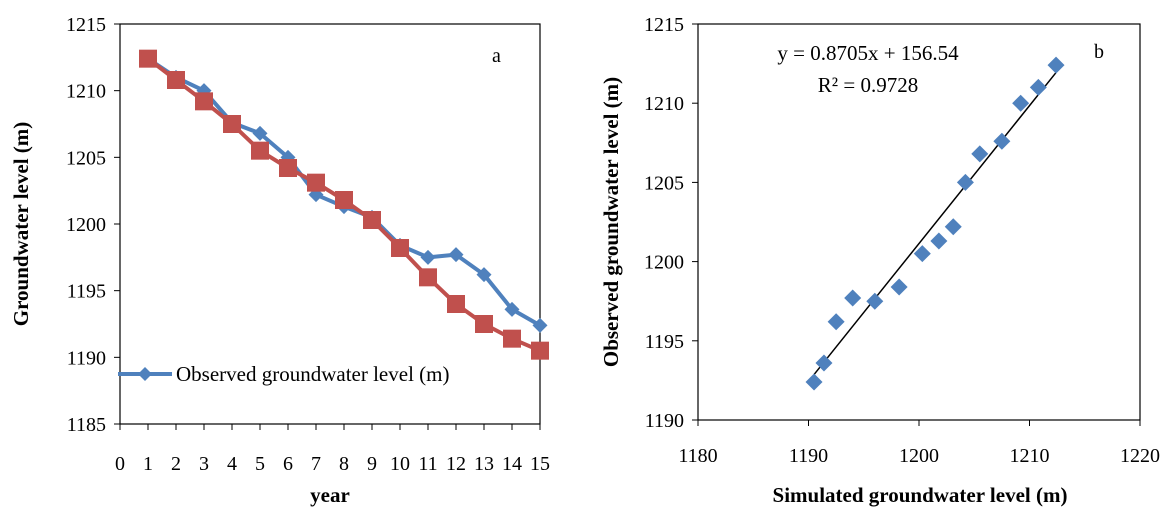  What do you see at coordinates (260, 464) in the screenshot?
I see `x-tick-label: 5` at bounding box center [260, 464].